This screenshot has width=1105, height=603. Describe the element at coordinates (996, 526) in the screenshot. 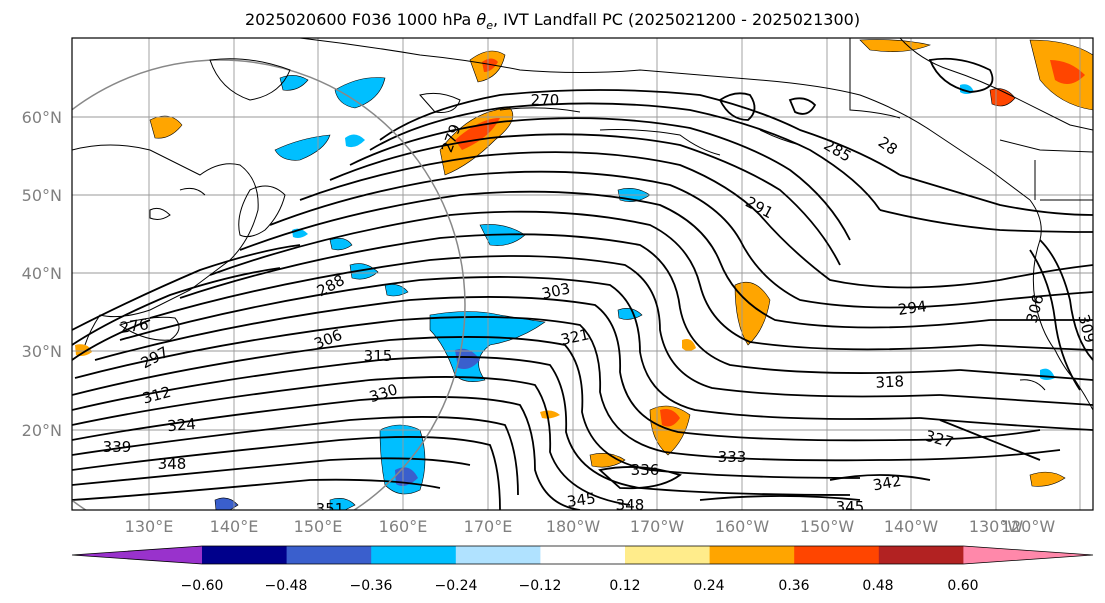

I see `lon-label: 130°W` at that location.